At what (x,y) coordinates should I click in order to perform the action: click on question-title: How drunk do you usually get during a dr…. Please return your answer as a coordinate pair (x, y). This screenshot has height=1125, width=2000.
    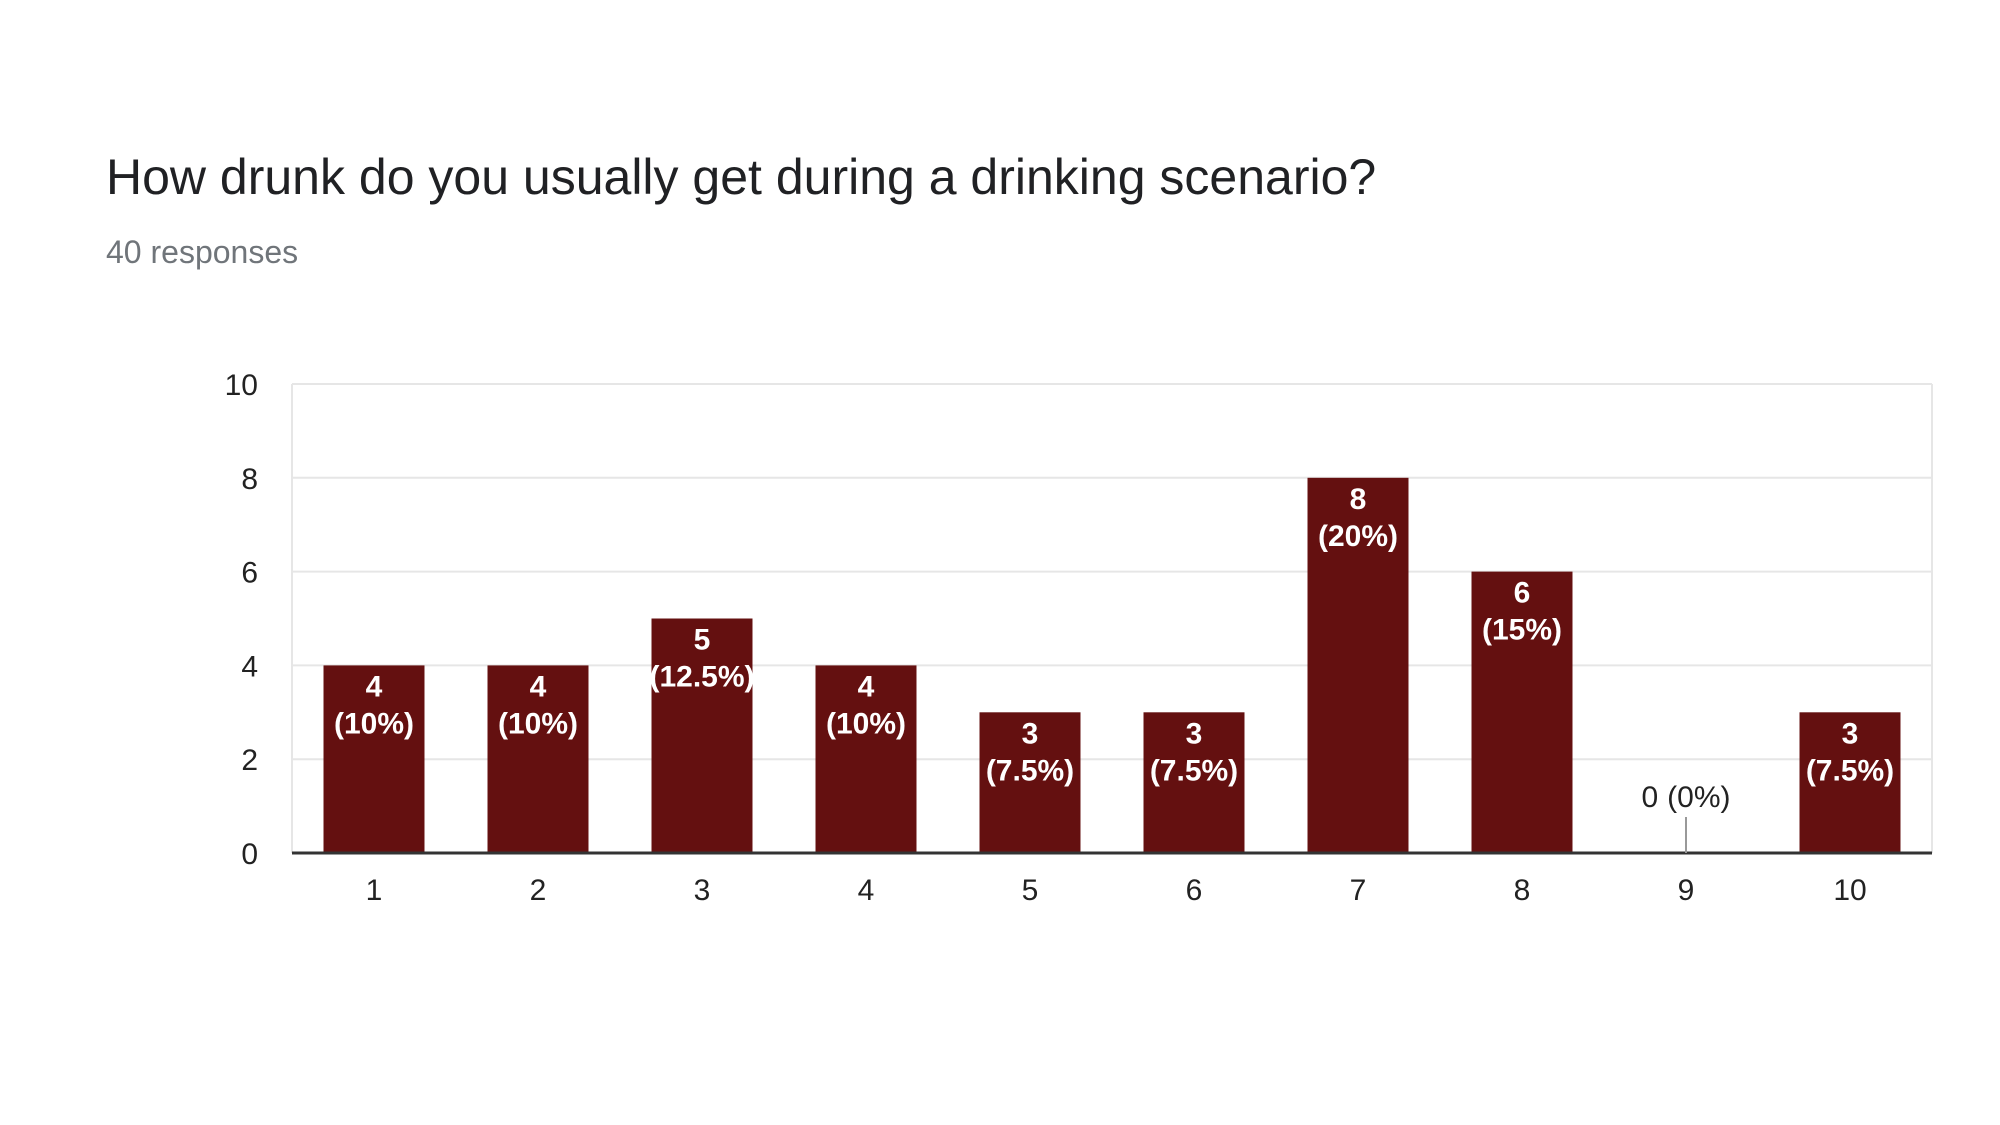
    Looking at the image, I should click on (741, 177).